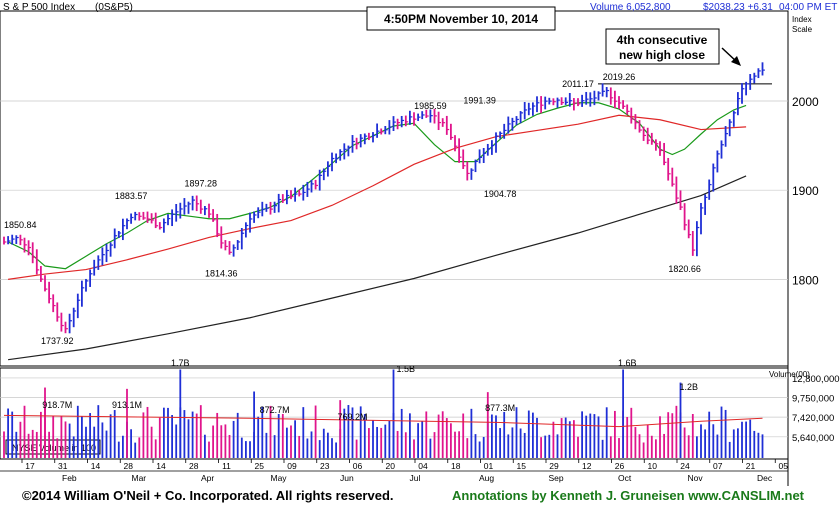 This screenshot has width=840, height=506. What do you see at coordinates (736, 61) in the screenshot?
I see `callout-arrowhead` at bounding box center [736, 61].